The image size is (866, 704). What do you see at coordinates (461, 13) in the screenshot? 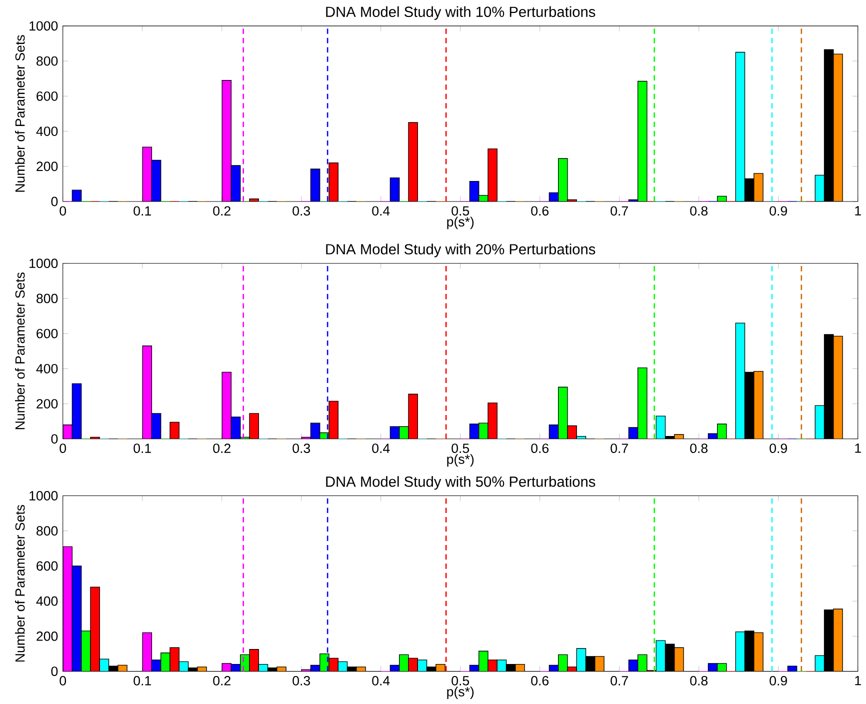
I see `chart-title: DNA Model Study with 10% Perturbations` at bounding box center [461, 13].